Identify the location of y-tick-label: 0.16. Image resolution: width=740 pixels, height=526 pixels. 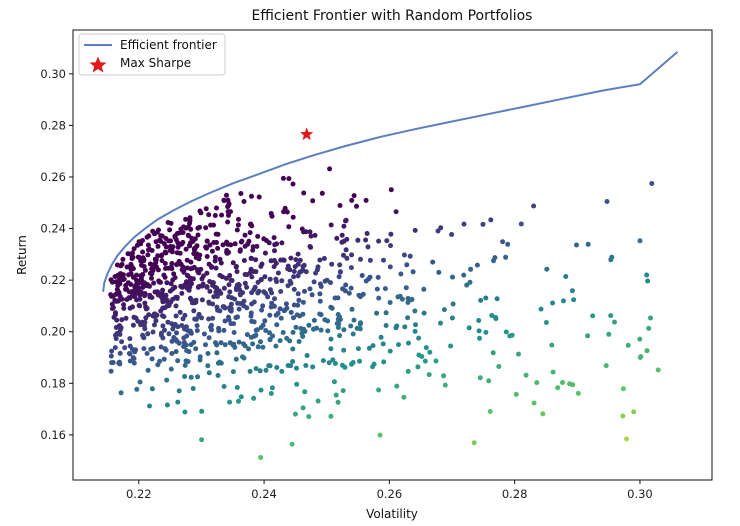
(53, 435).